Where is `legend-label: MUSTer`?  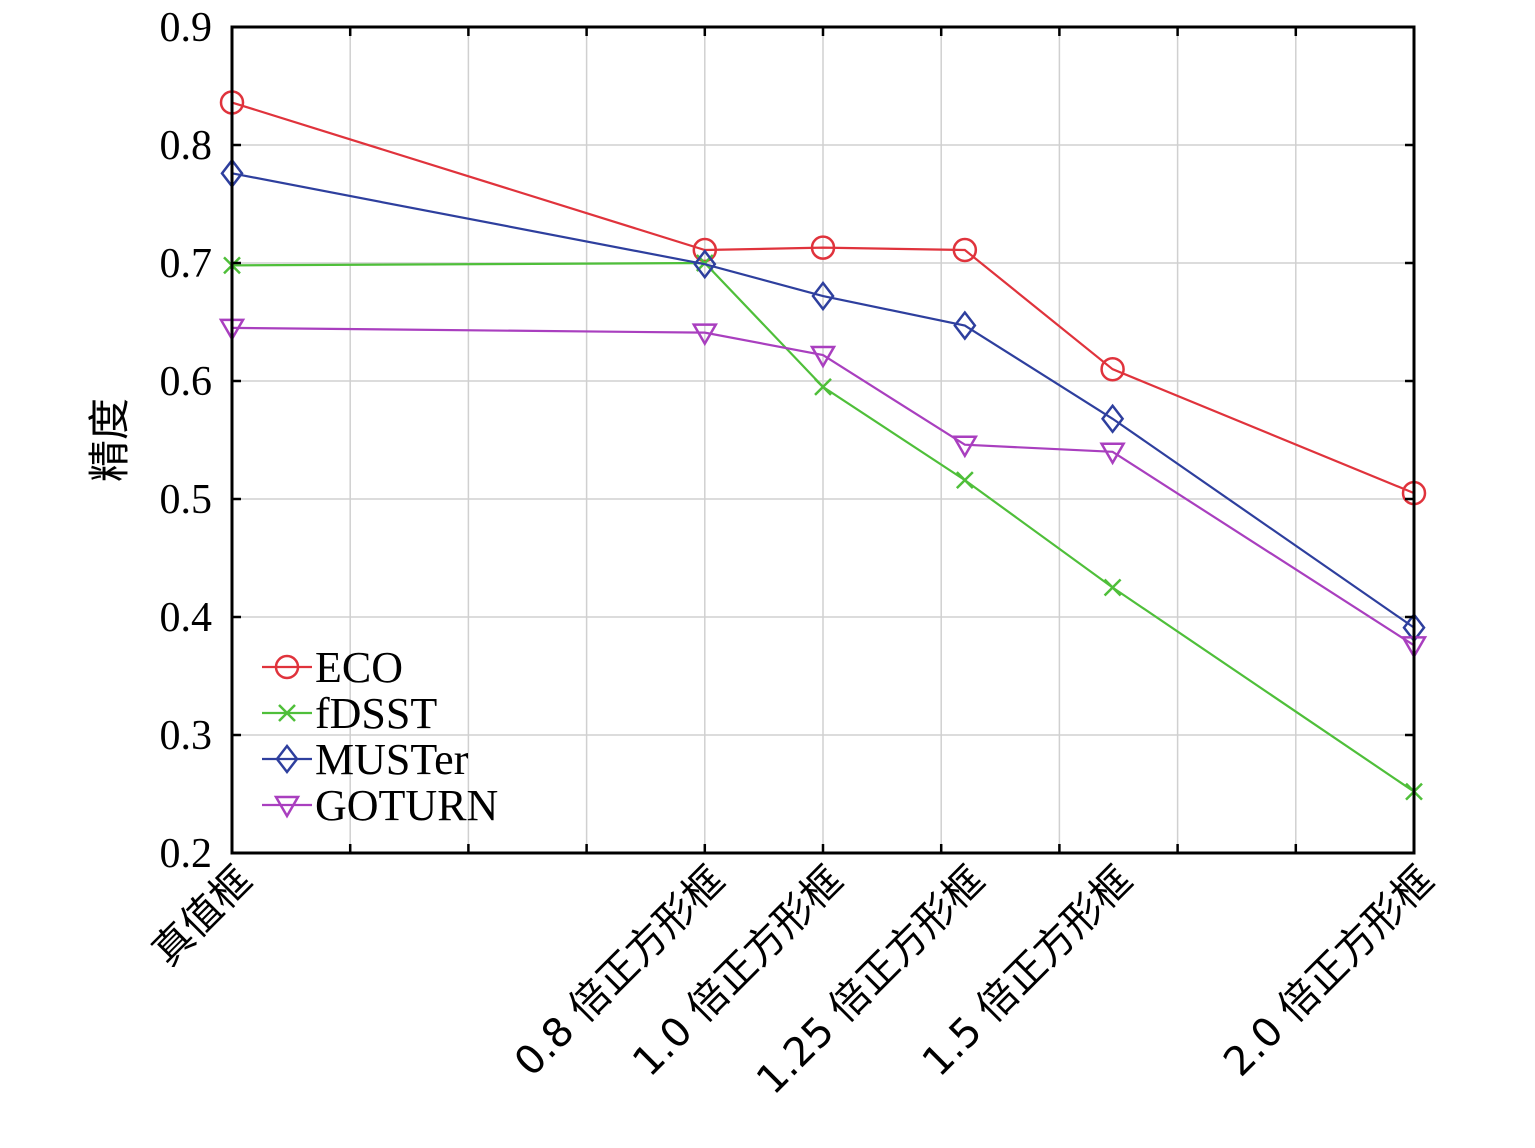 legend-label: MUSTer is located at coordinates (392, 759).